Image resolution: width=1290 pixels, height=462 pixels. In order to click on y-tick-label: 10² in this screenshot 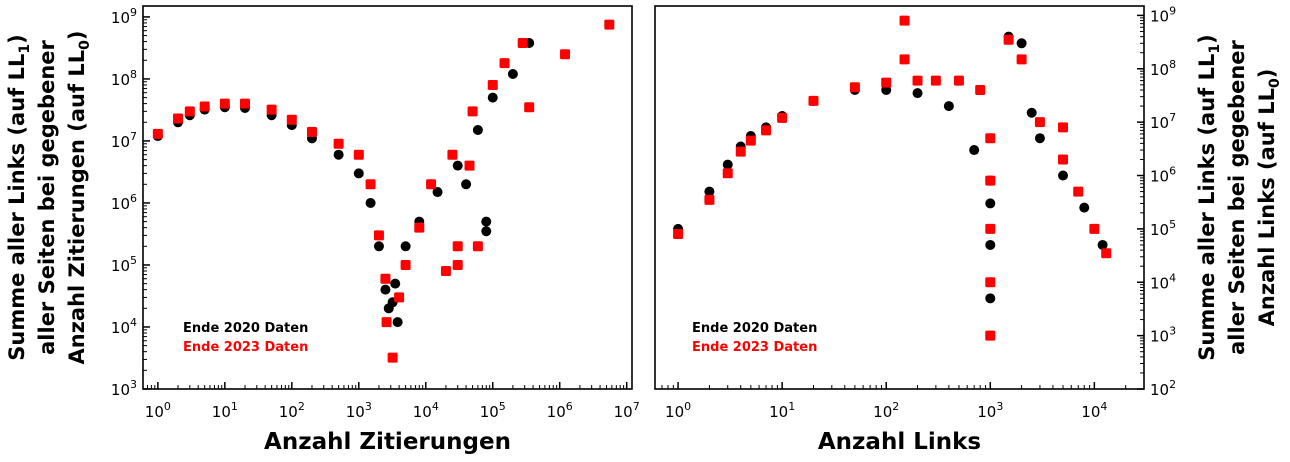, I will do `click(1163, 388)`.